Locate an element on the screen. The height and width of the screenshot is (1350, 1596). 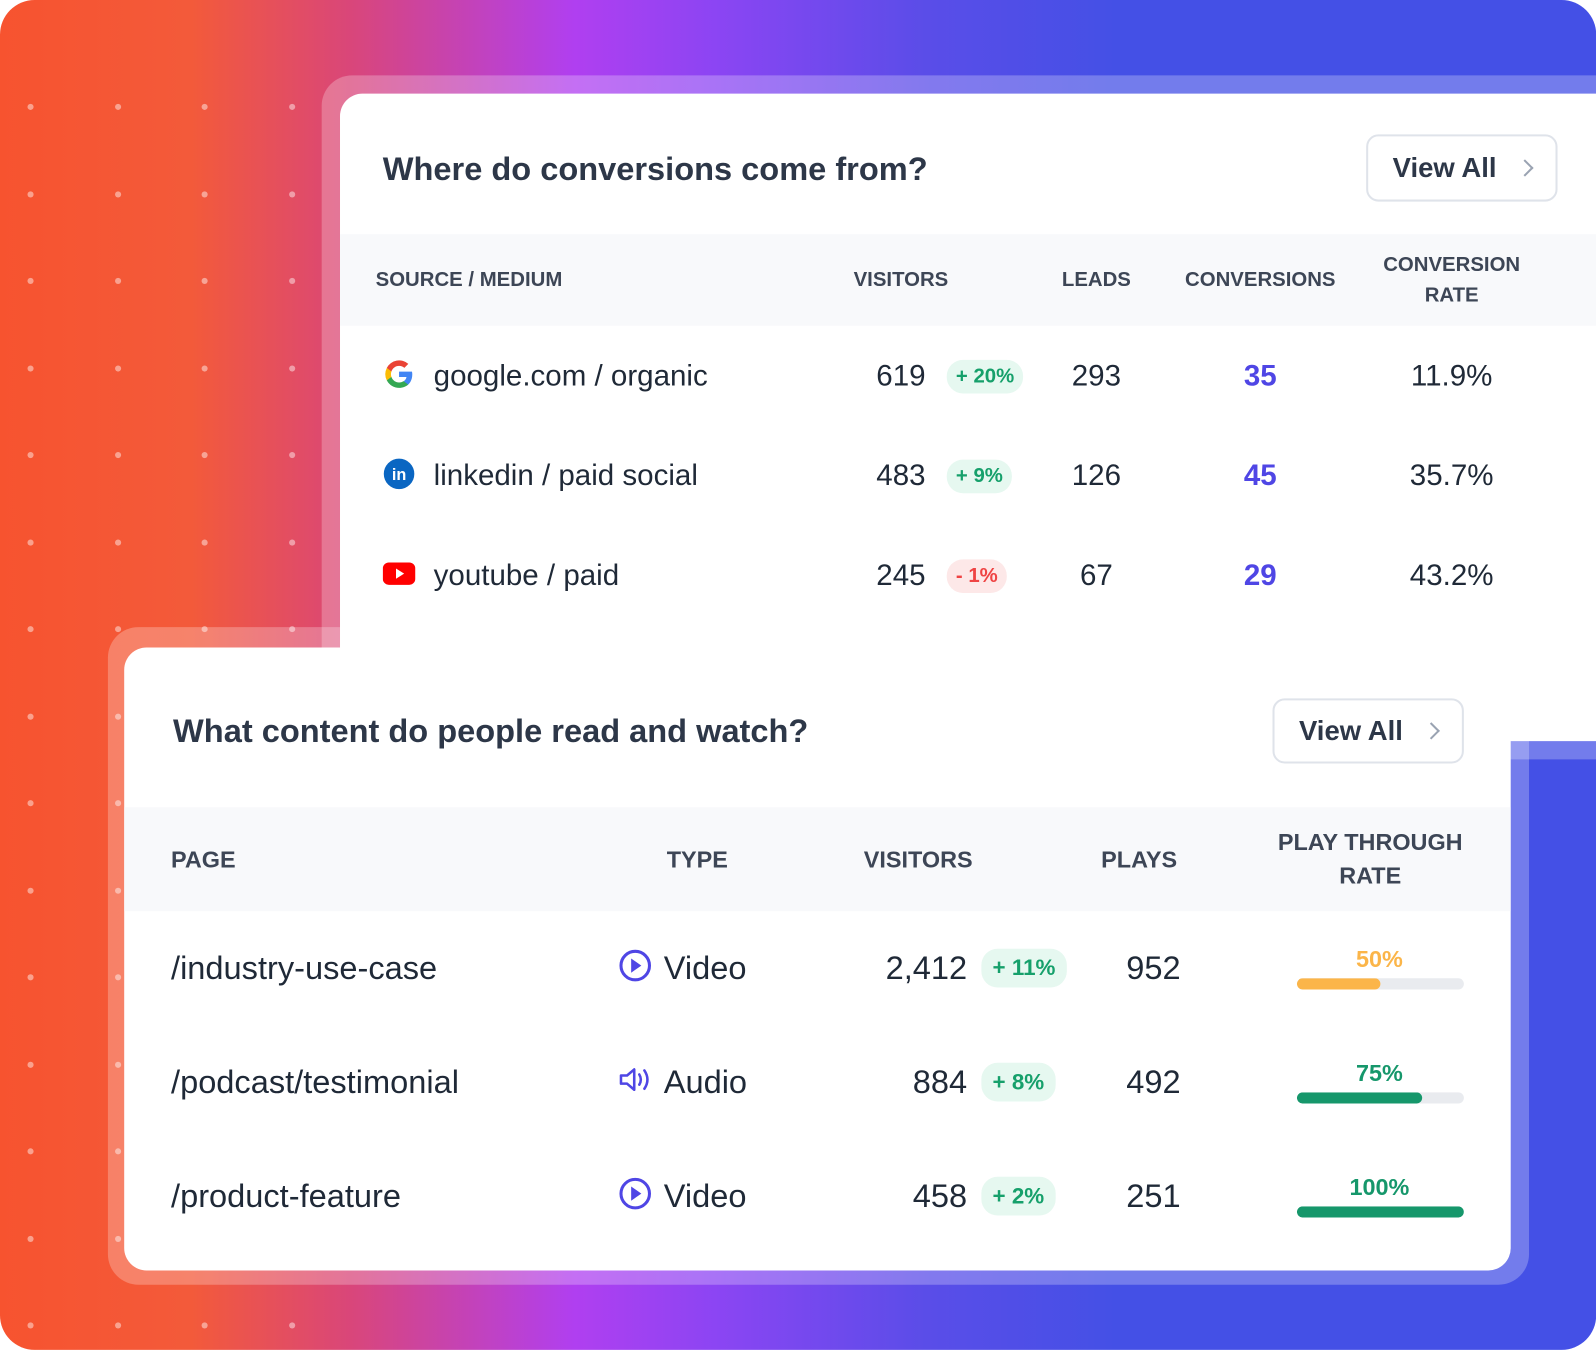
svg-text: in is located at coordinates (399, 475).